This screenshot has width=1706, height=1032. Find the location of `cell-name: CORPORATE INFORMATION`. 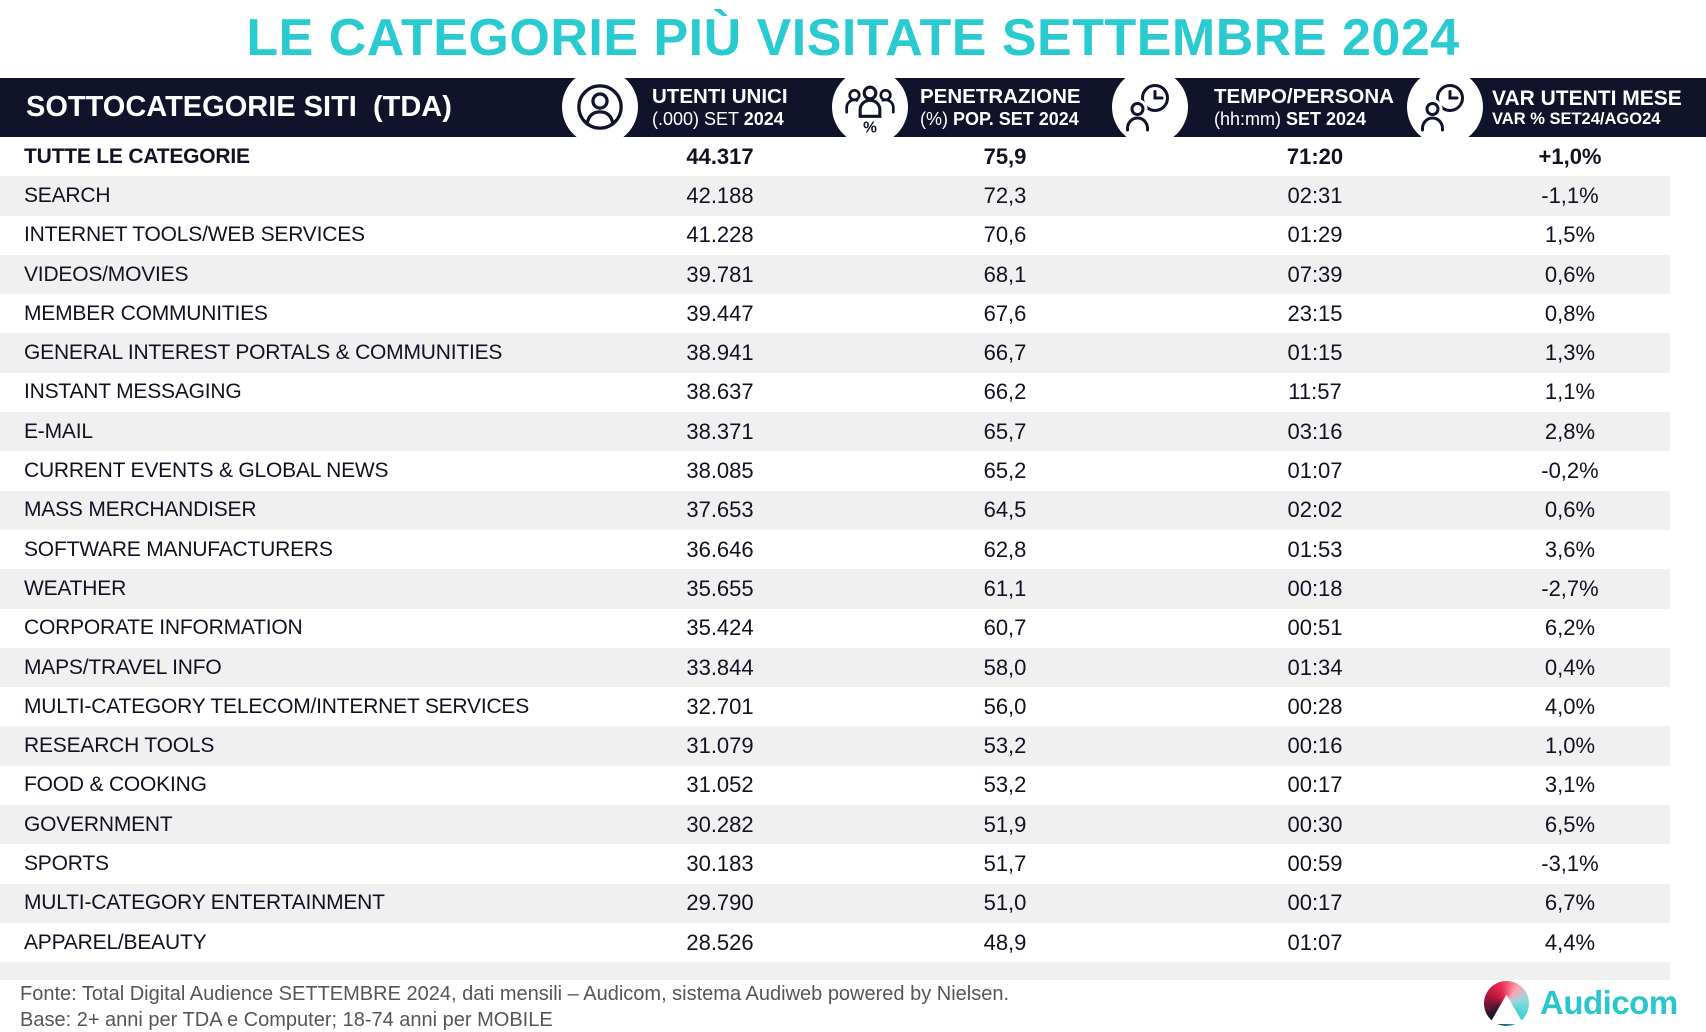

cell-name: CORPORATE INFORMATION is located at coordinates (163, 628).